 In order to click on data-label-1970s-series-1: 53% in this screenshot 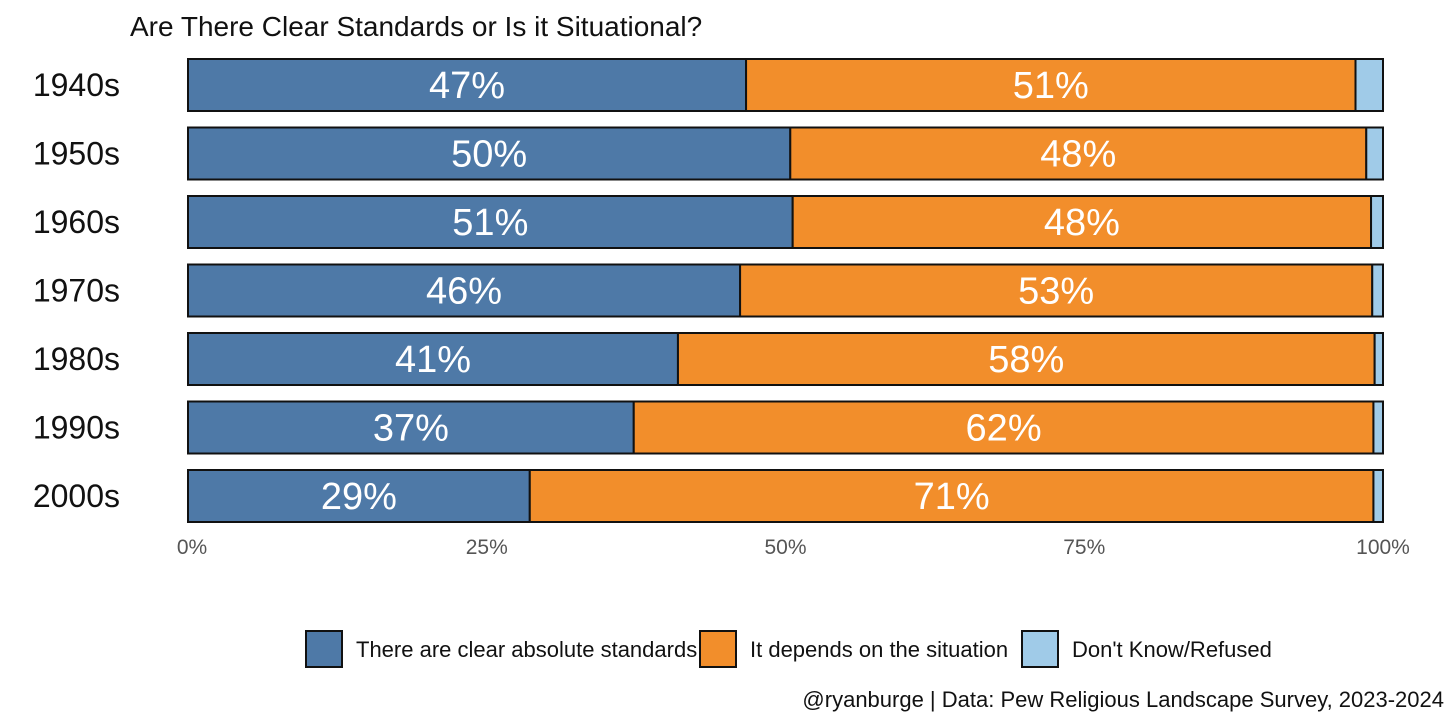, I will do `click(1056, 292)`.